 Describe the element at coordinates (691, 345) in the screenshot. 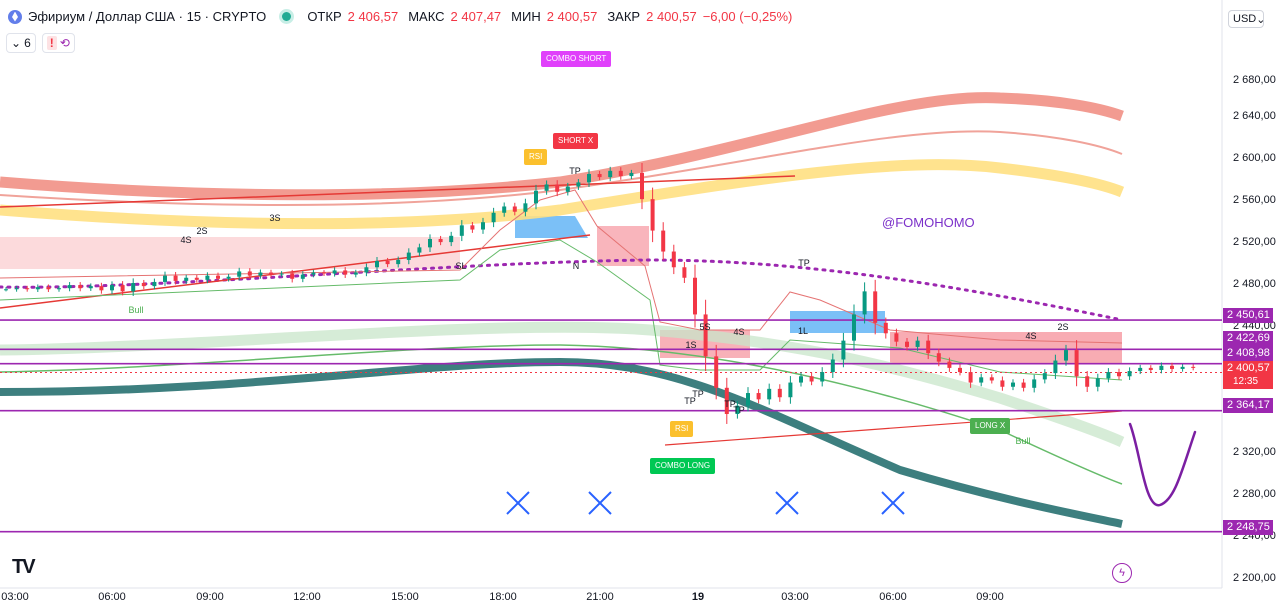

I see `signal-label: 1S` at that location.